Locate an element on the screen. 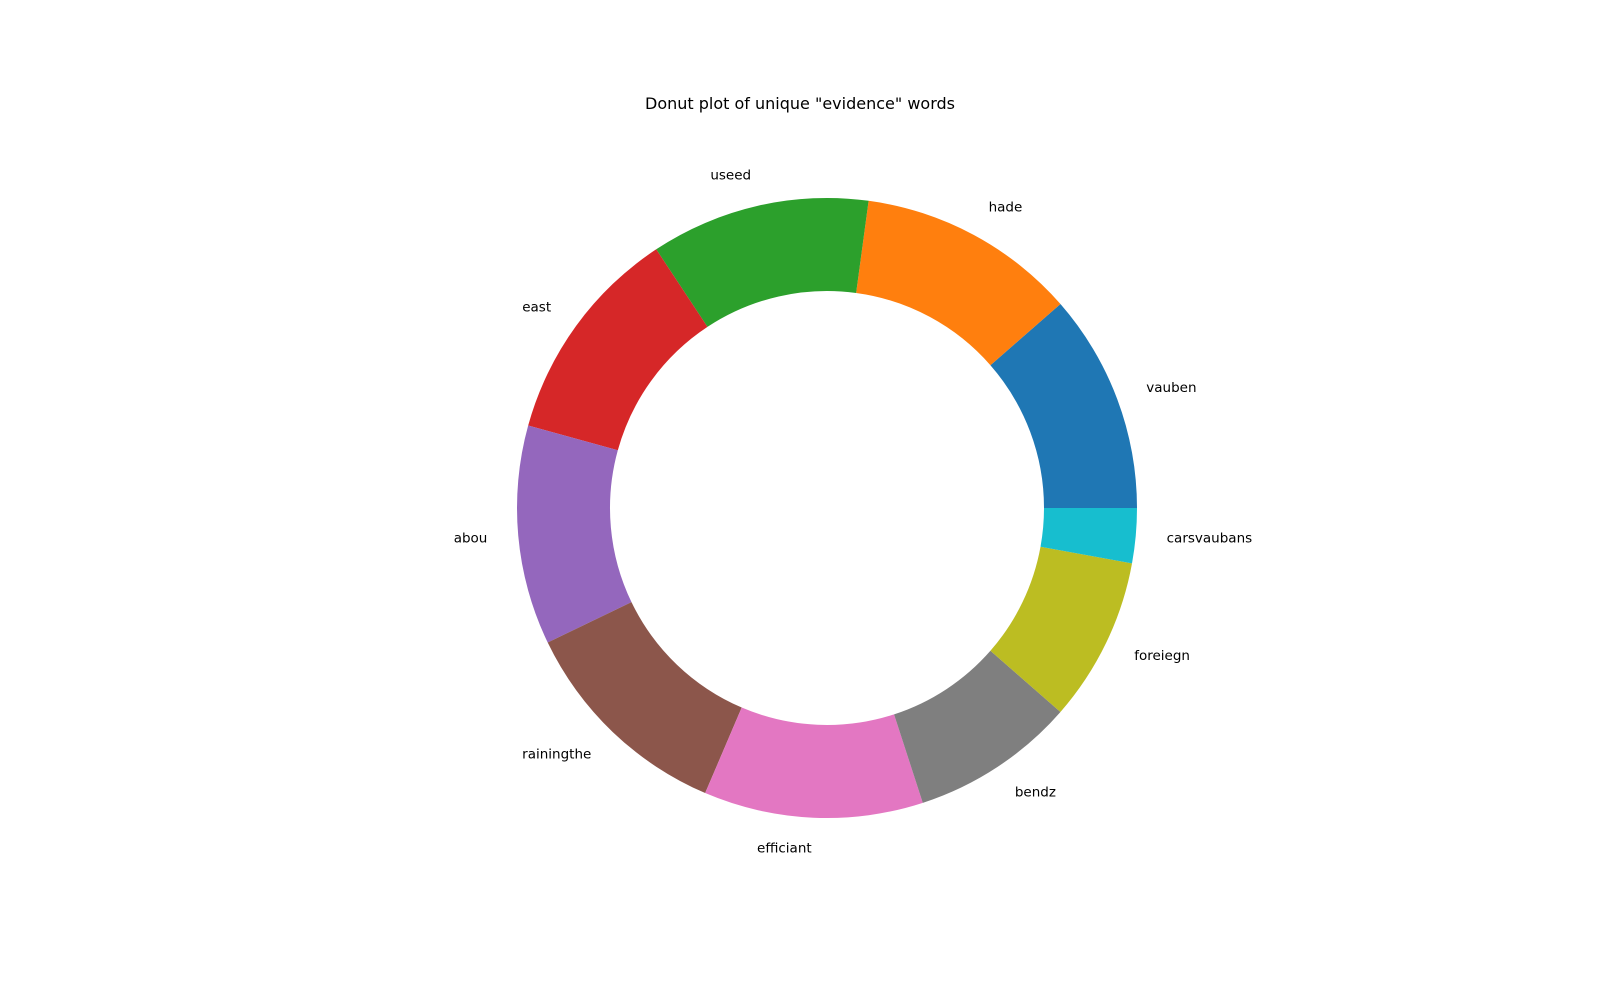  donut-slice-abou is located at coordinates (574, 534).